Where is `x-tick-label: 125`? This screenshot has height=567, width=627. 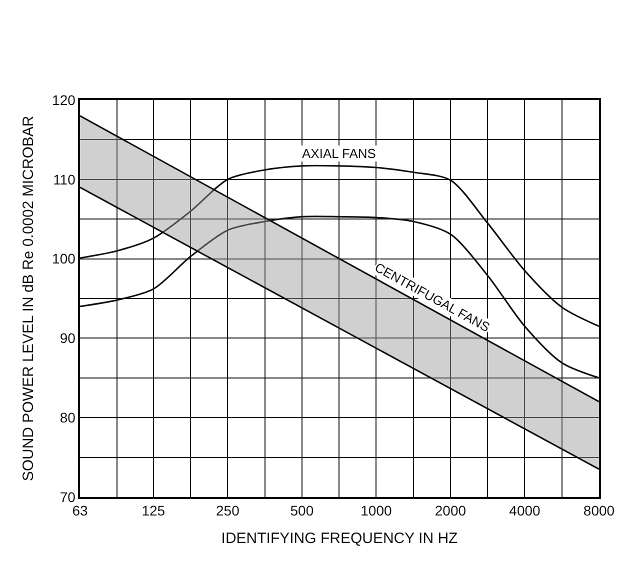 x-tick-label: 125 is located at coordinates (154, 510).